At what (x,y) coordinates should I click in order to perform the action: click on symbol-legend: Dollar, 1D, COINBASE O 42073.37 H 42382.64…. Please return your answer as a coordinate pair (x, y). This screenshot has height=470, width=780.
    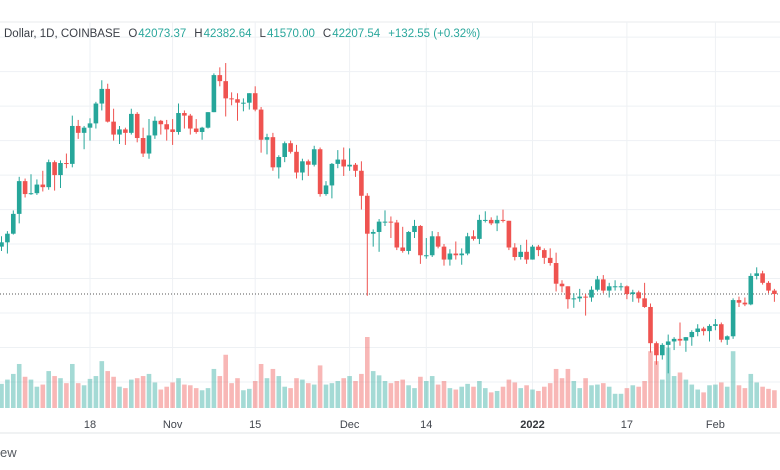
    Looking at the image, I should click on (242, 34).